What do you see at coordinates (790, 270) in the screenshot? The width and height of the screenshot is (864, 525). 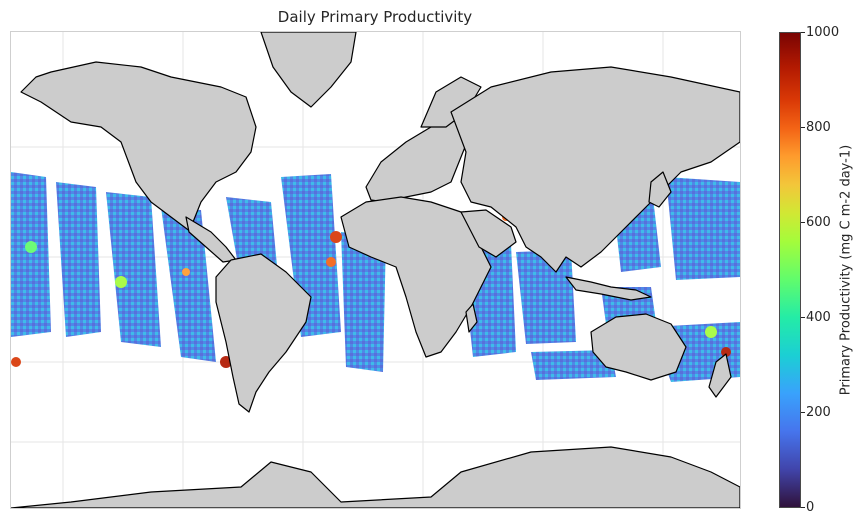 I see `colorbar` at bounding box center [790, 270].